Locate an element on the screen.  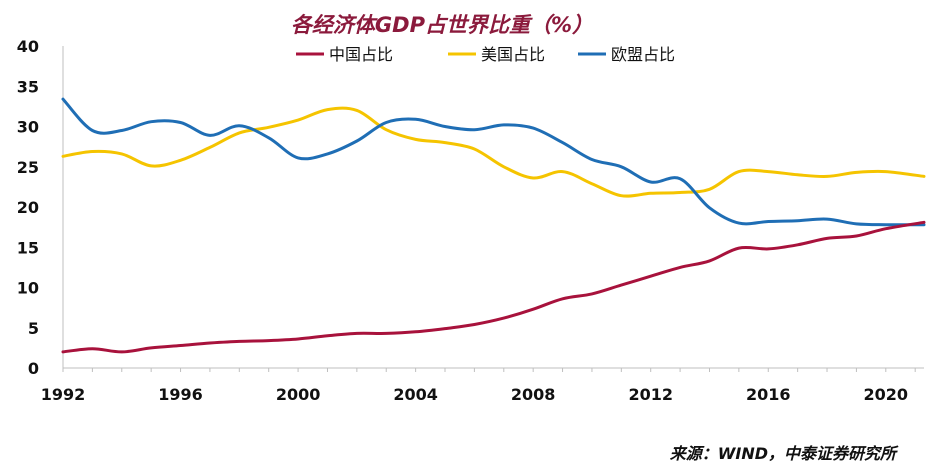
y-tick-label: 5 is located at coordinates (33, 328).